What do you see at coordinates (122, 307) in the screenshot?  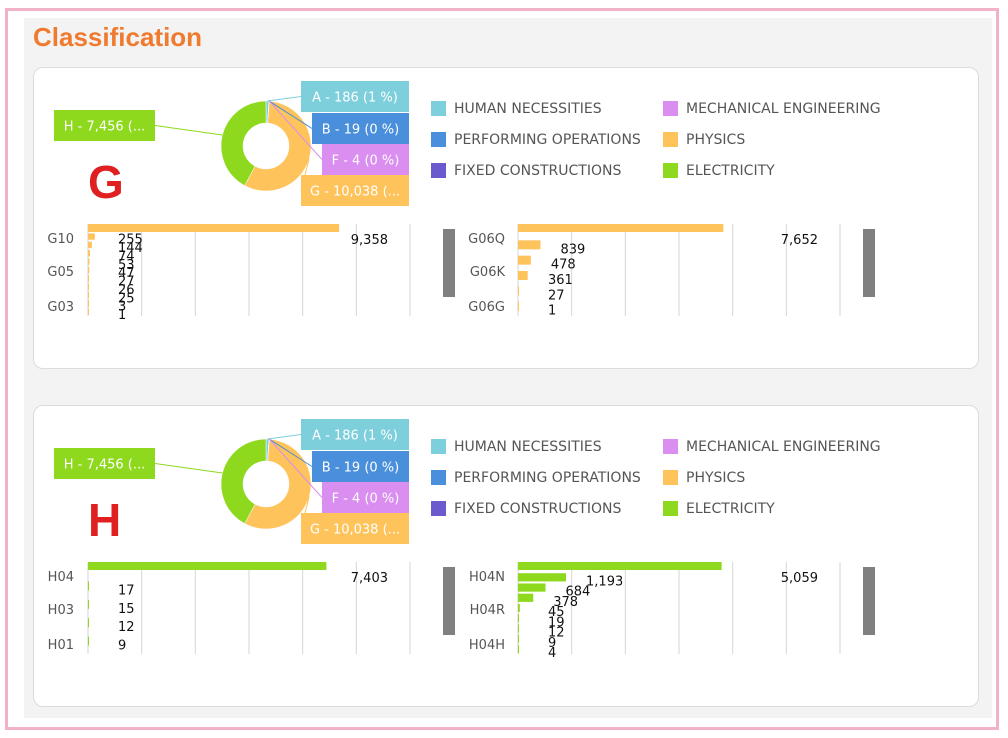 I see `bar-value-label: 3` at bounding box center [122, 307].